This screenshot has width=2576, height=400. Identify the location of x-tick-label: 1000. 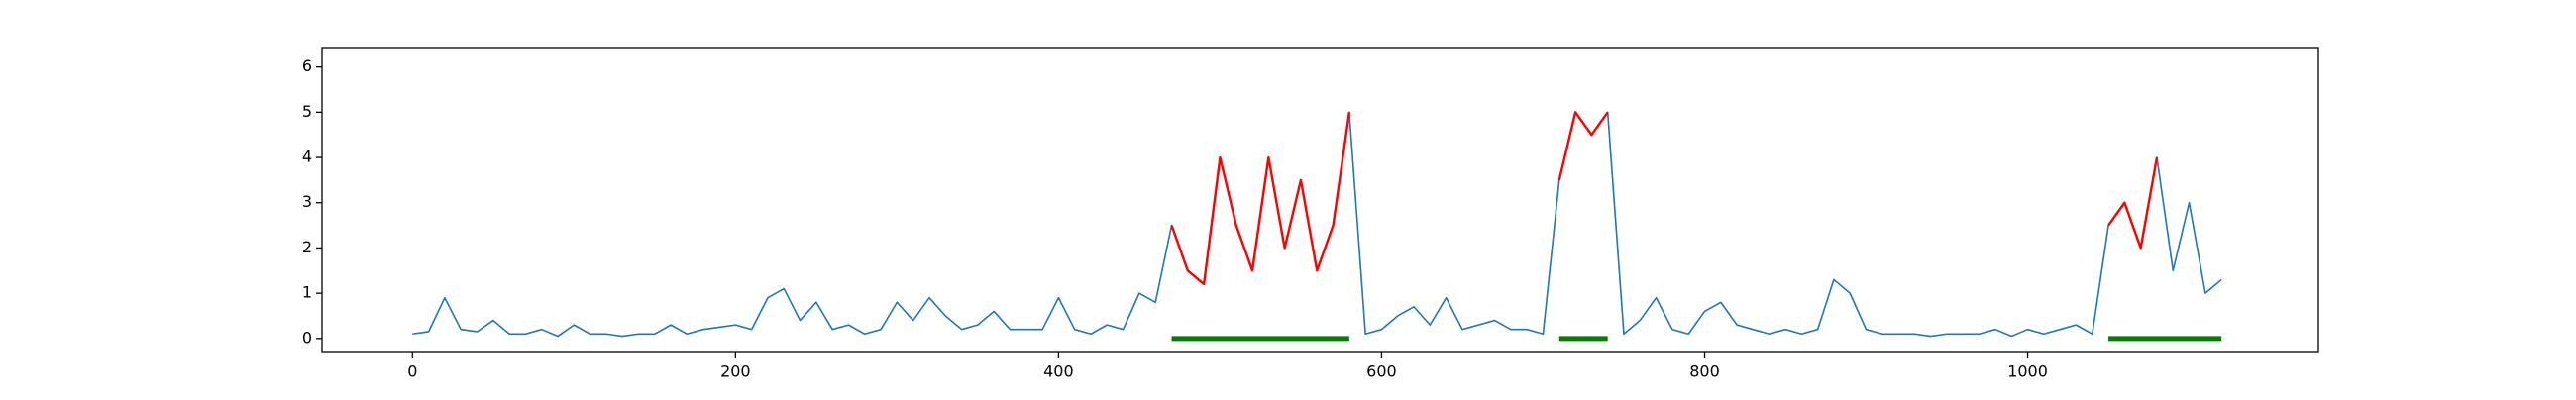
(2027, 371).